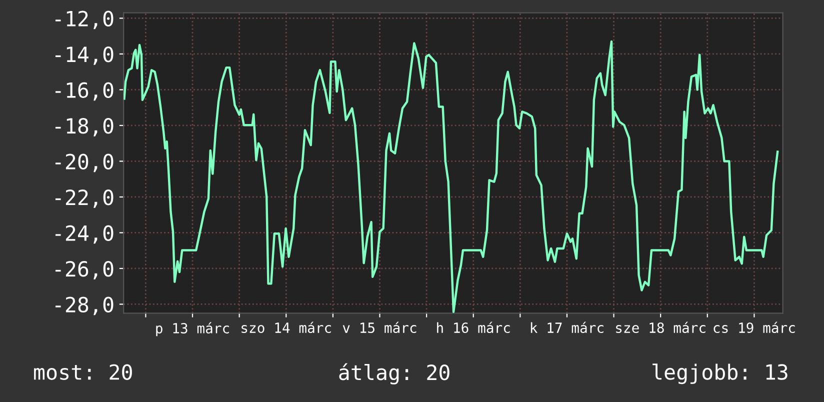  Describe the element at coordinates (720, 374) in the screenshot. I see `text: legjobb: 13` at that location.